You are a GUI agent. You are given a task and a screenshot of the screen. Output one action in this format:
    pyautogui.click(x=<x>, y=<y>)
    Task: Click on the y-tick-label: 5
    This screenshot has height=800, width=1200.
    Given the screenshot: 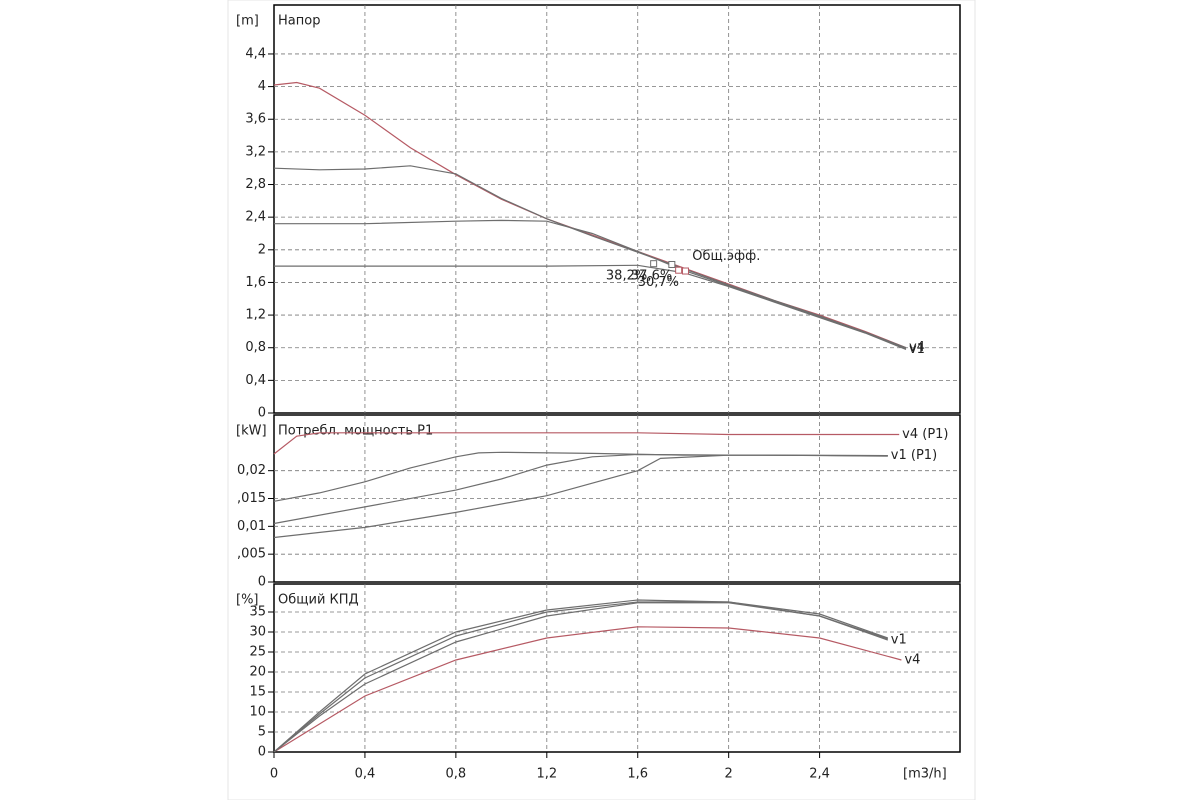 What is the action you would take?
    pyautogui.click(x=262, y=732)
    